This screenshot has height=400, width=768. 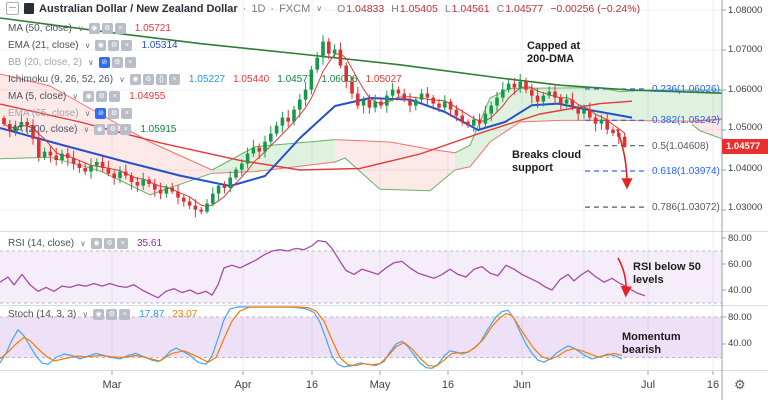 What do you see at coordinates (159, 45) in the screenshot?
I see `ema21-value: 1.05314` at bounding box center [159, 45].